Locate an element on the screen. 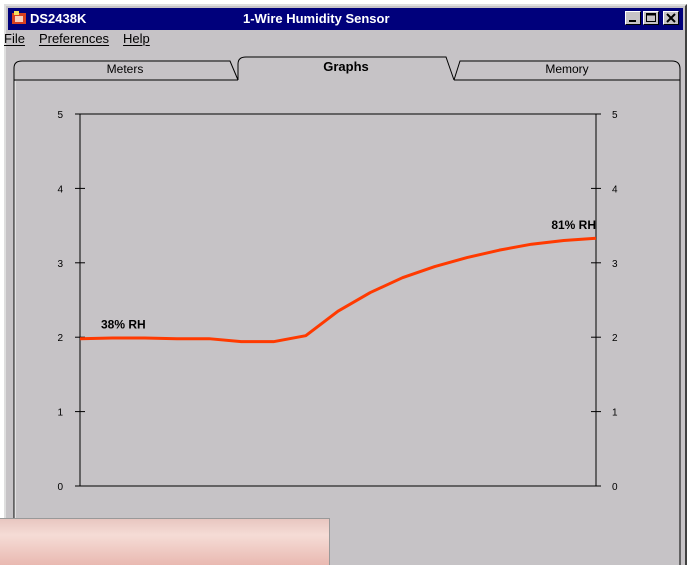 This screenshot has height=565, width=687. tab-graphs-outline is located at coordinates (346, 68).